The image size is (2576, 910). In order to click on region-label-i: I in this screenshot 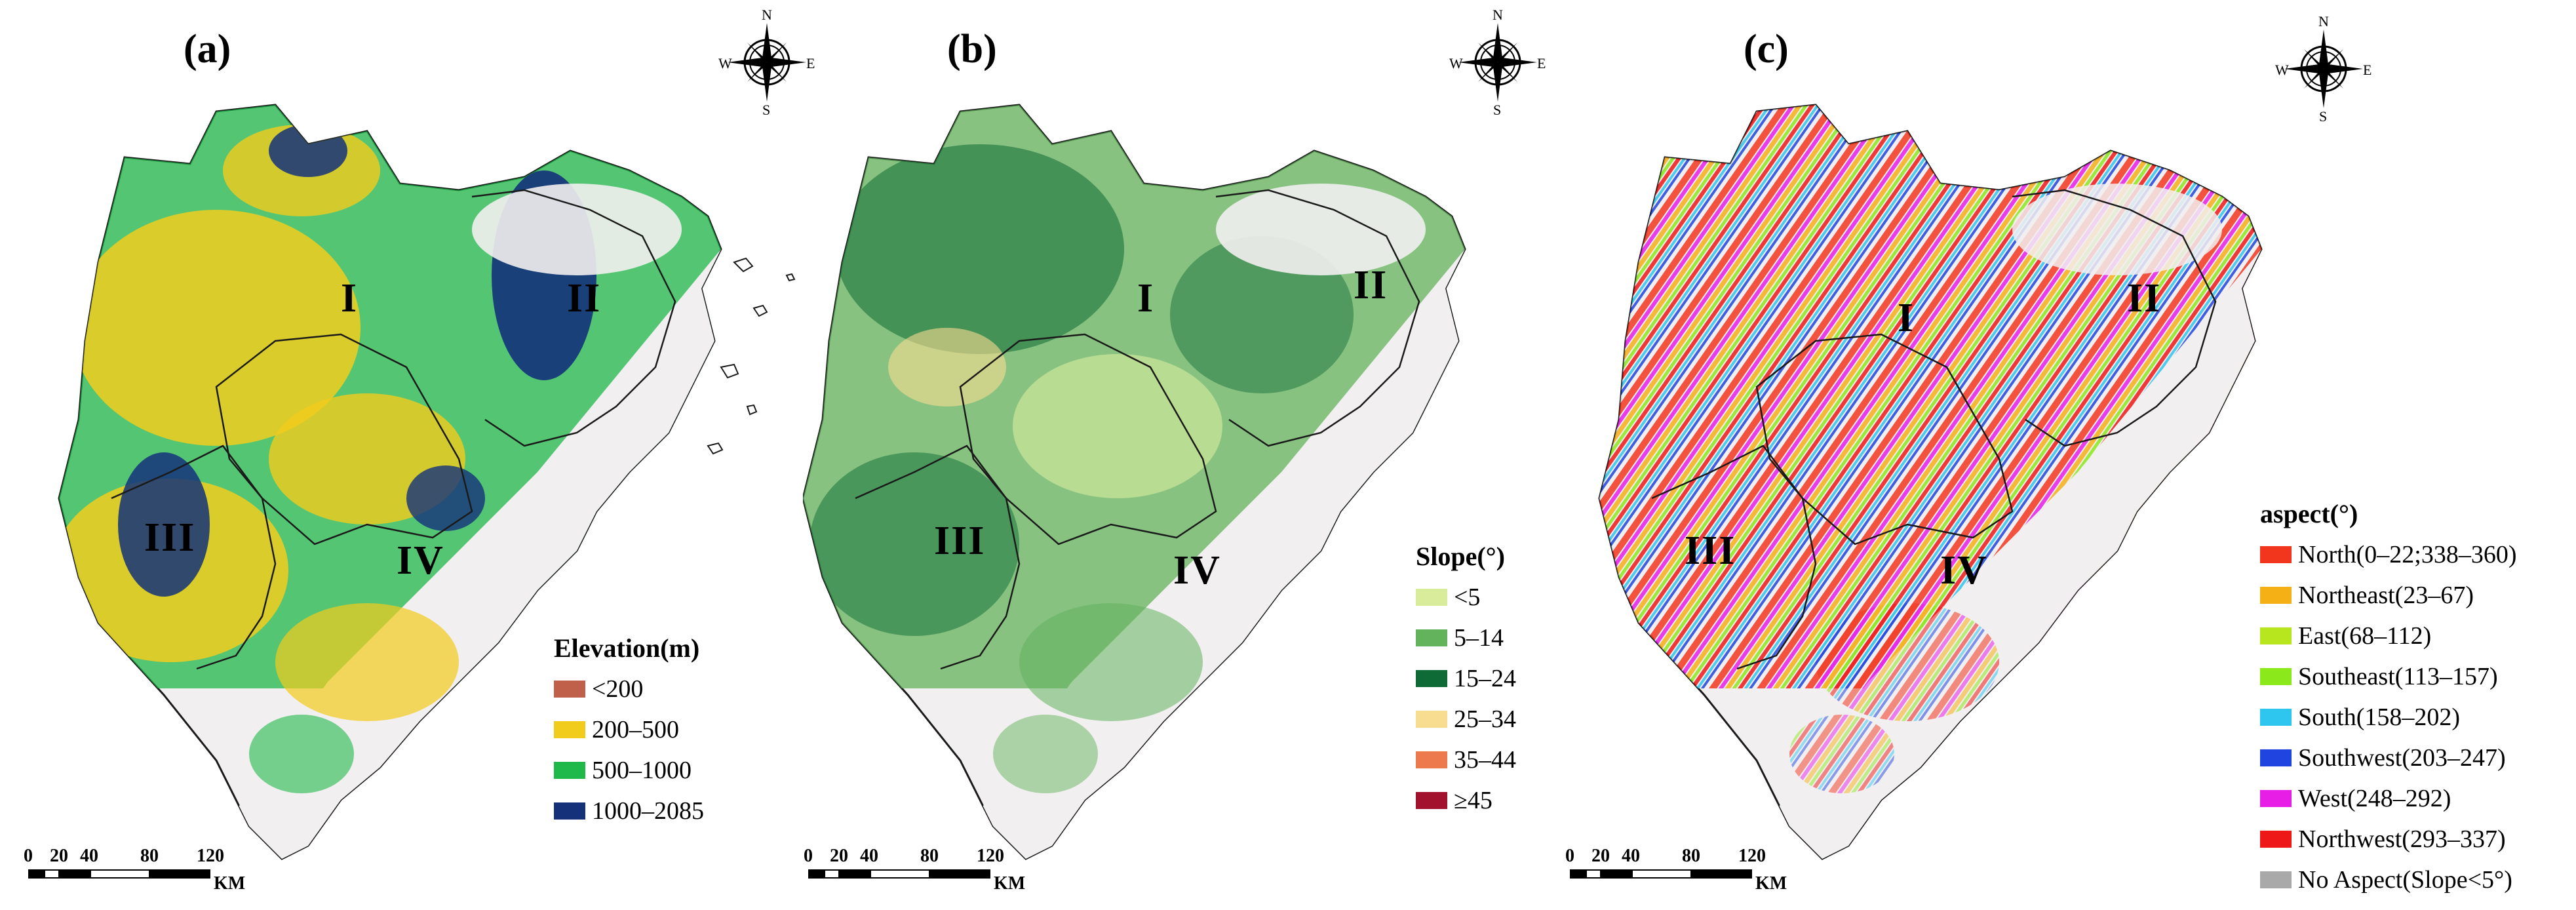, I will do `click(1146, 298)`.